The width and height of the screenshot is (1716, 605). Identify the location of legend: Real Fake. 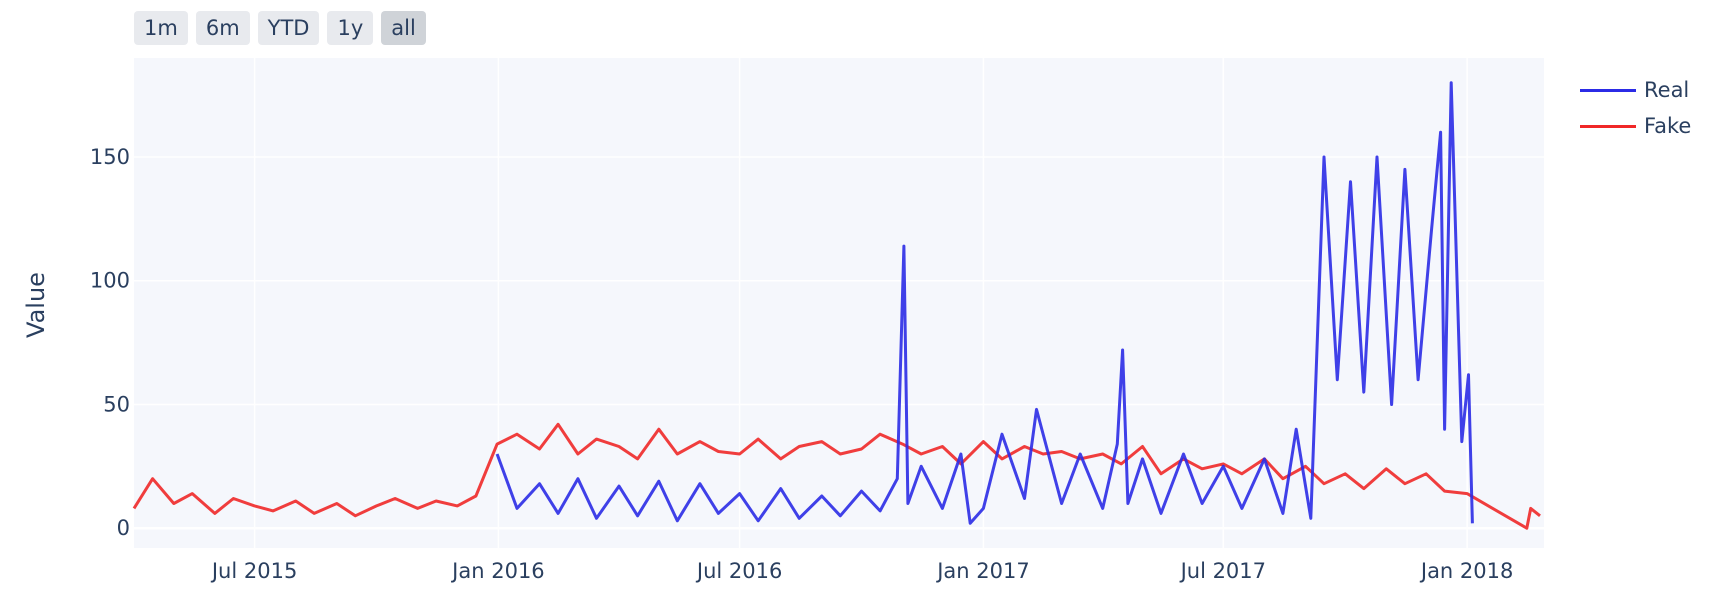
(1635, 108).